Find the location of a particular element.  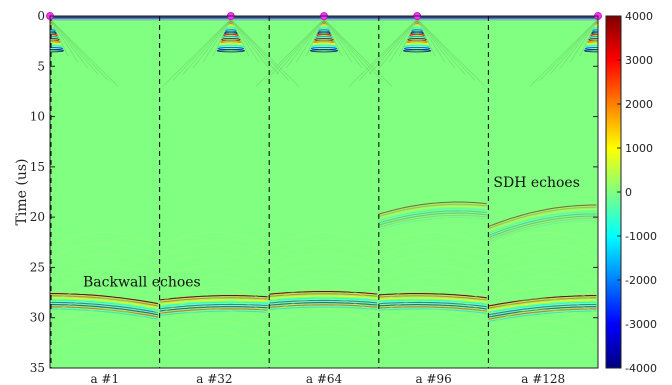

panel-5-signals is located at coordinates (543, 183).